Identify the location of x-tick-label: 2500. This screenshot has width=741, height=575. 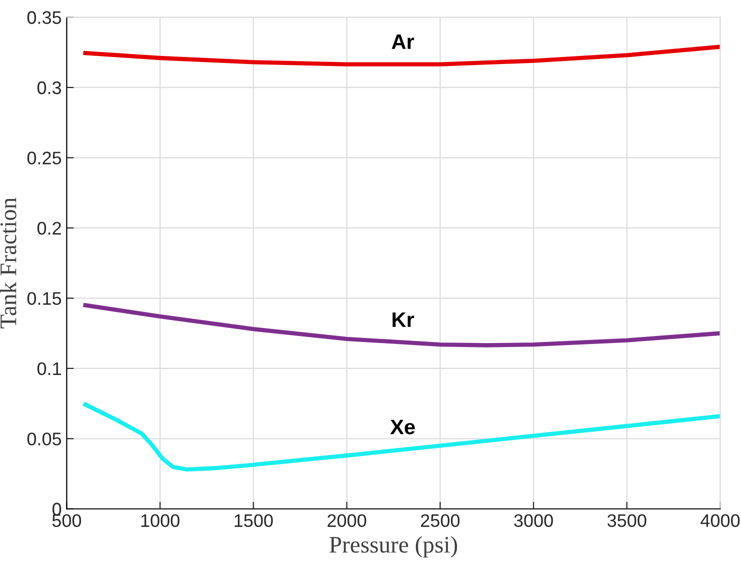
(440, 520).